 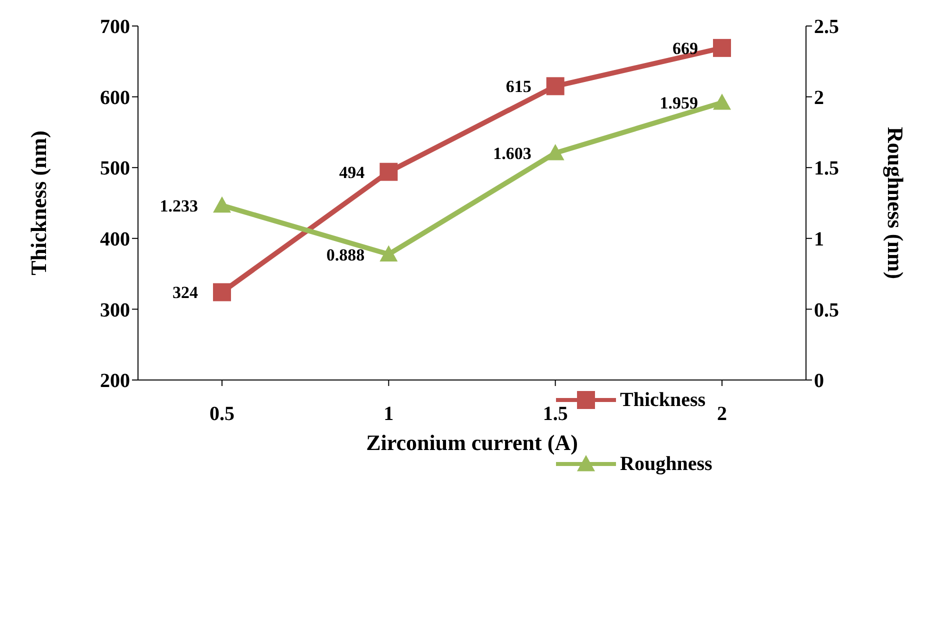 I want to click on legend-label: Thickness, so click(x=663, y=400).